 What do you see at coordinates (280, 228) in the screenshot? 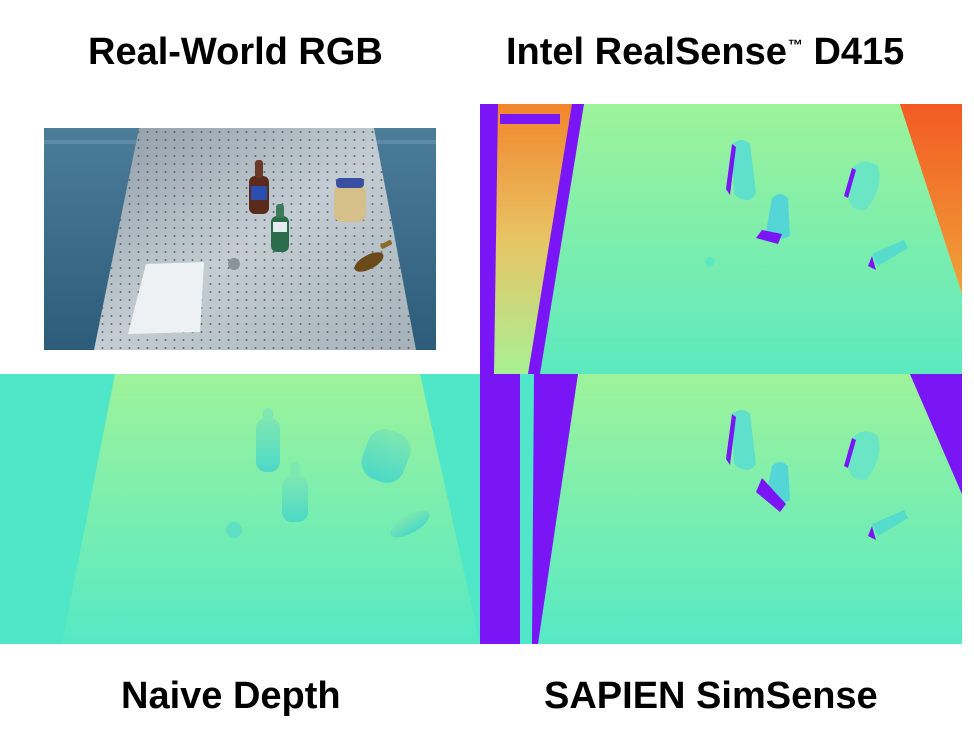
I see `bottle-green` at bounding box center [280, 228].